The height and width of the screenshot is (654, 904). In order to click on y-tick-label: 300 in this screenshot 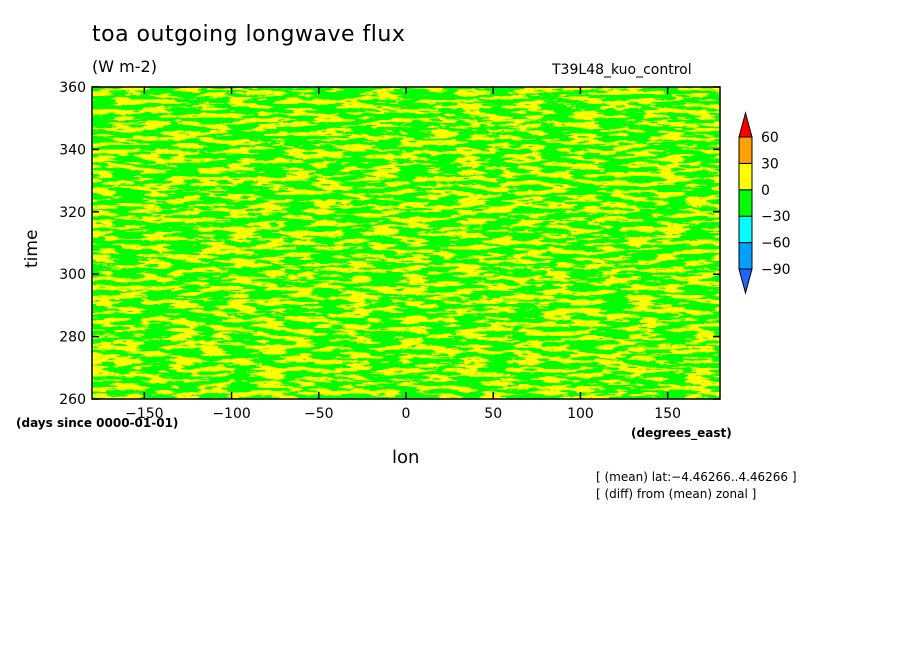, I will do `click(72, 275)`.